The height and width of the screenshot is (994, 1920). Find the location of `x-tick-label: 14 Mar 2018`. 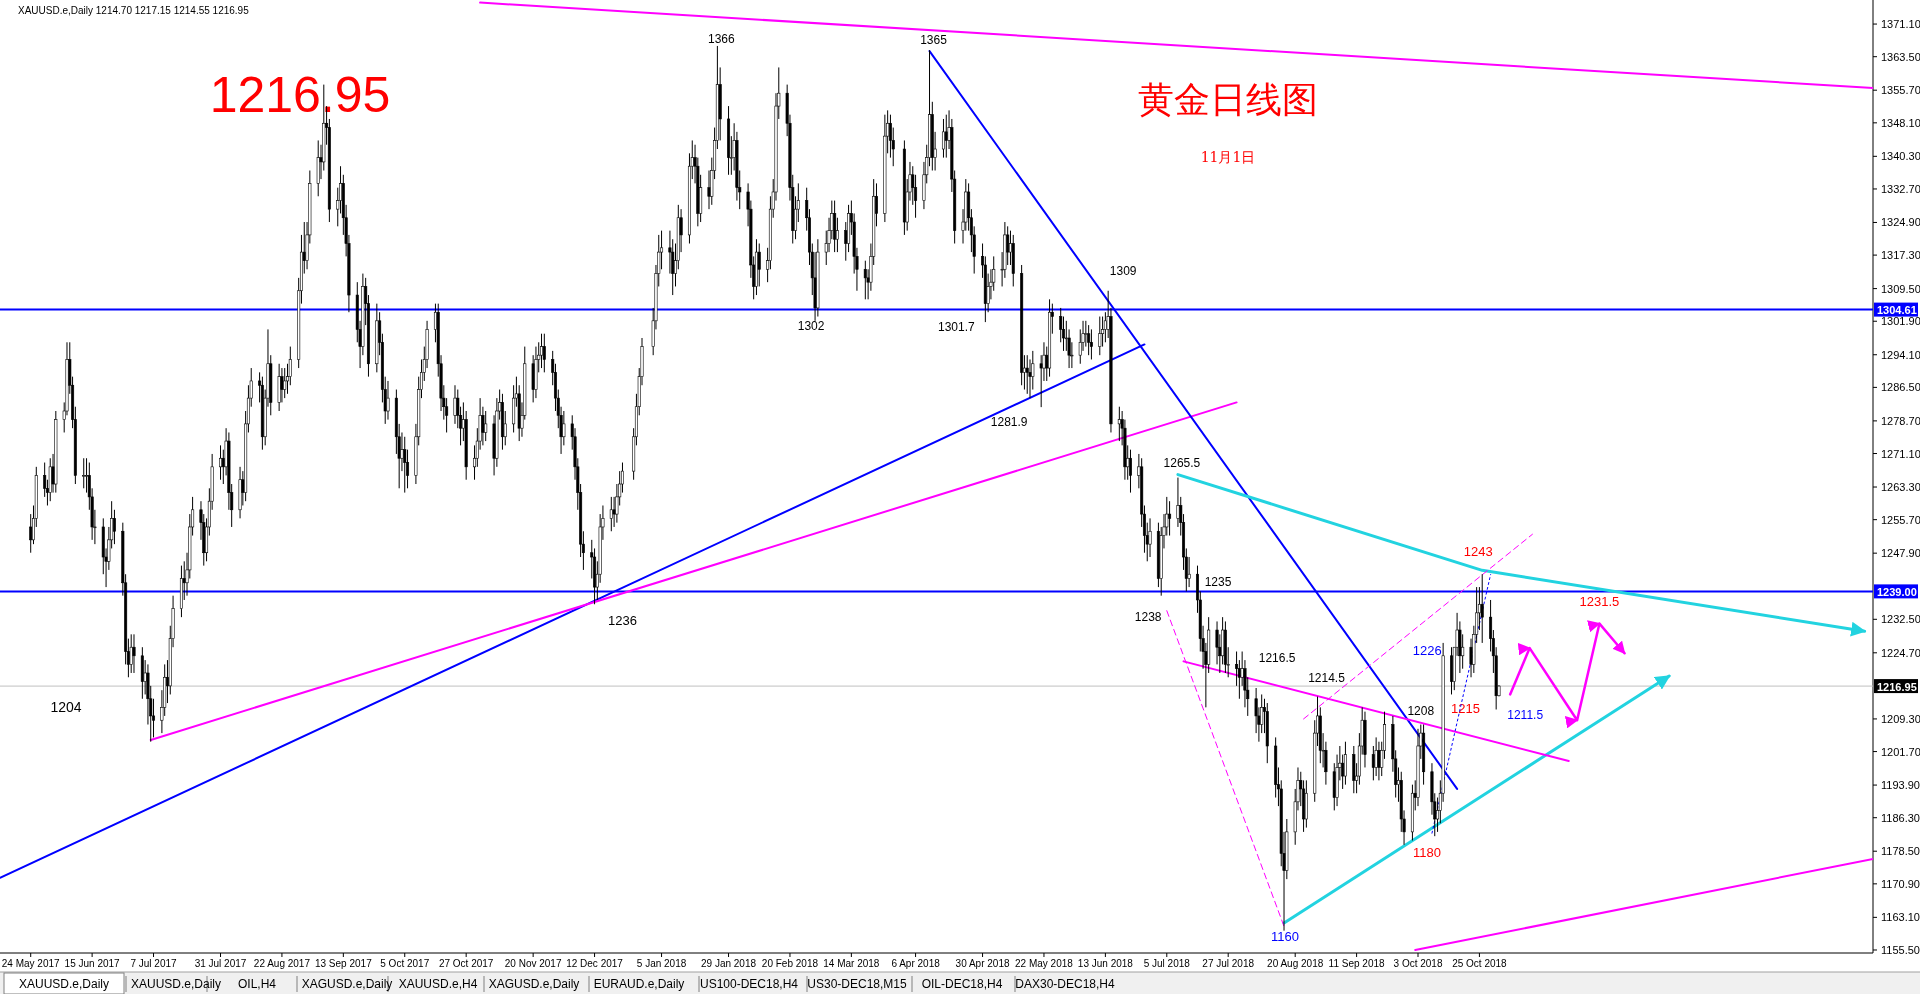

x-tick-label: 14 Mar 2018 is located at coordinates (851, 963).